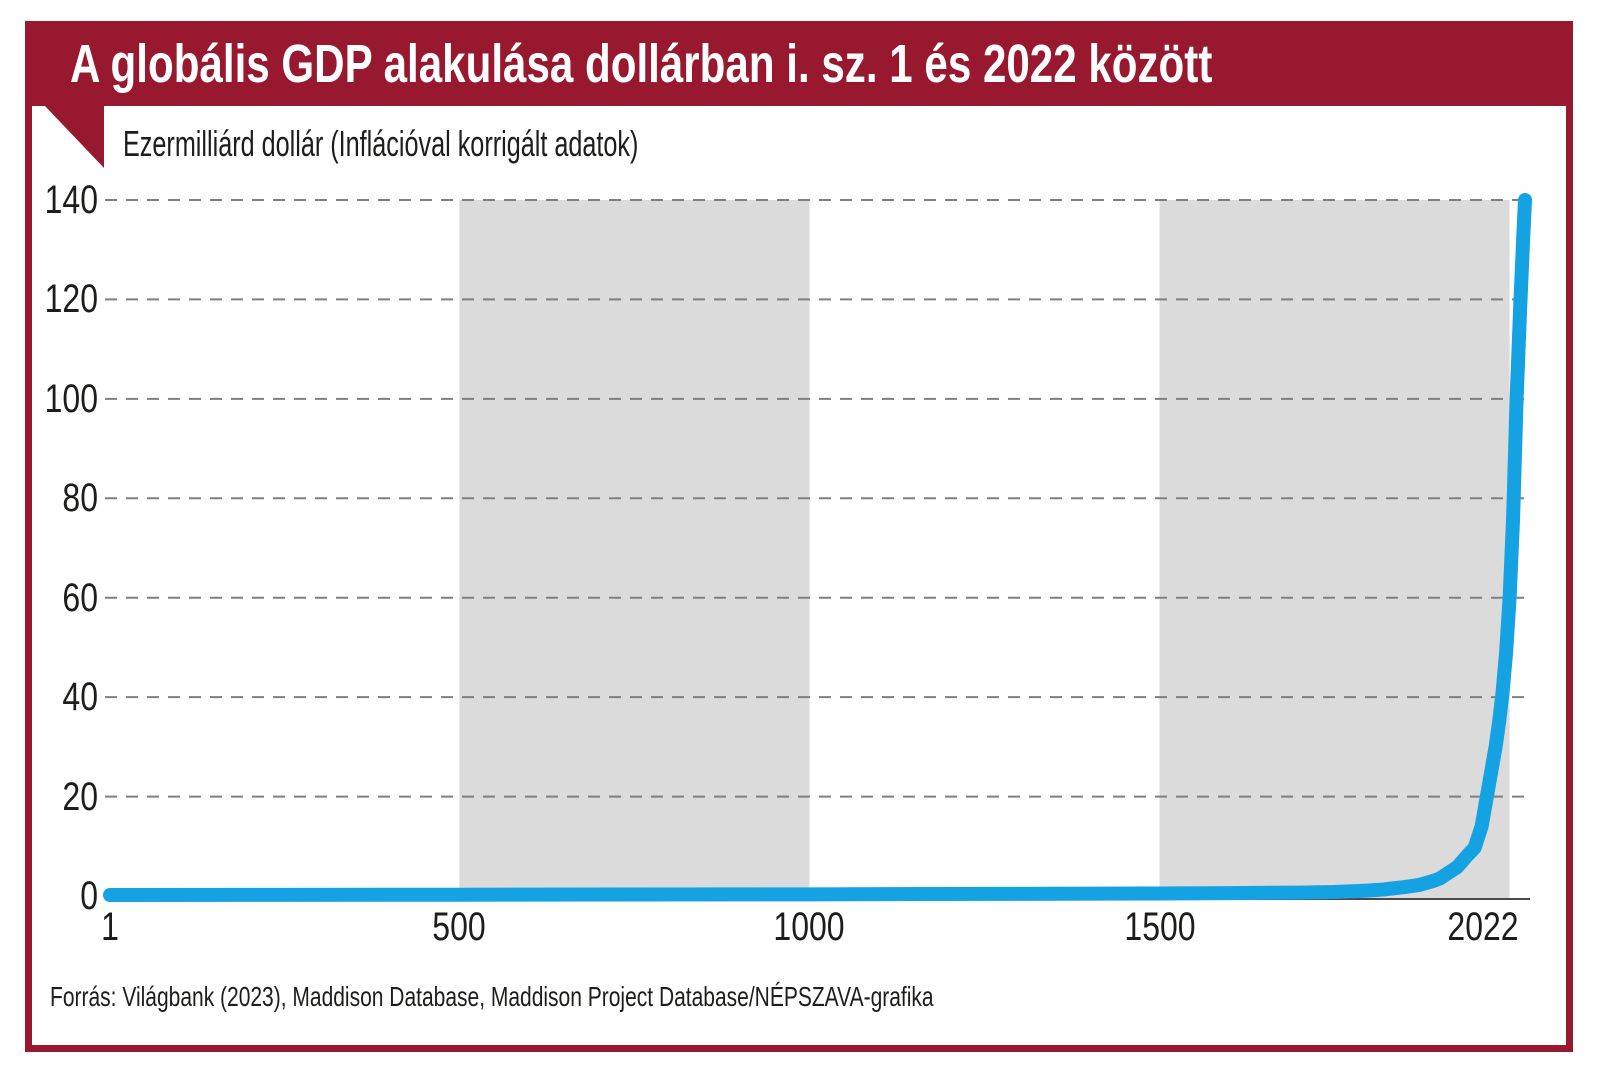  I want to click on banner-tail-triangle, so click(74, 137).